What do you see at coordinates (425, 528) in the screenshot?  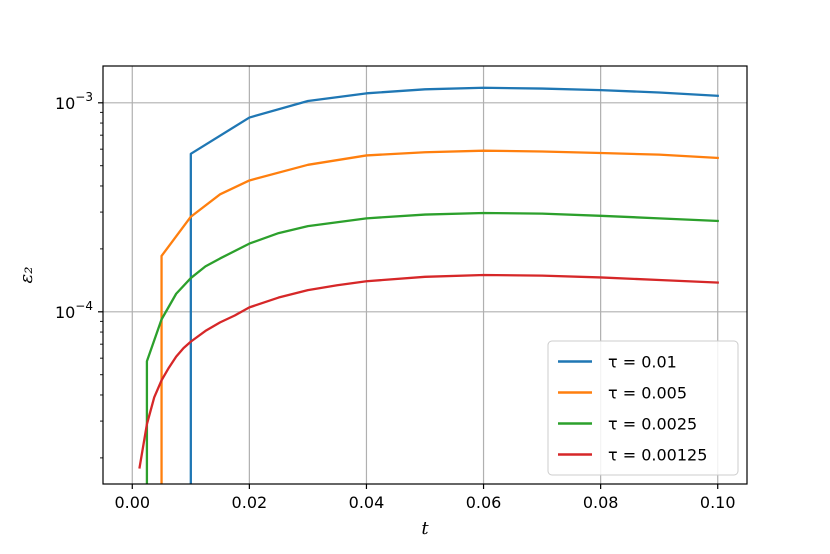 I see `x-axis-label: t` at bounding box center [425, 528].